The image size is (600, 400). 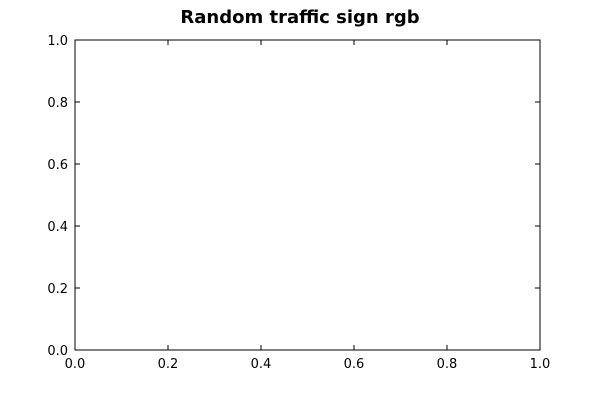 I want to click on x-tick-label: 0.4, so click(x=261, y=364).